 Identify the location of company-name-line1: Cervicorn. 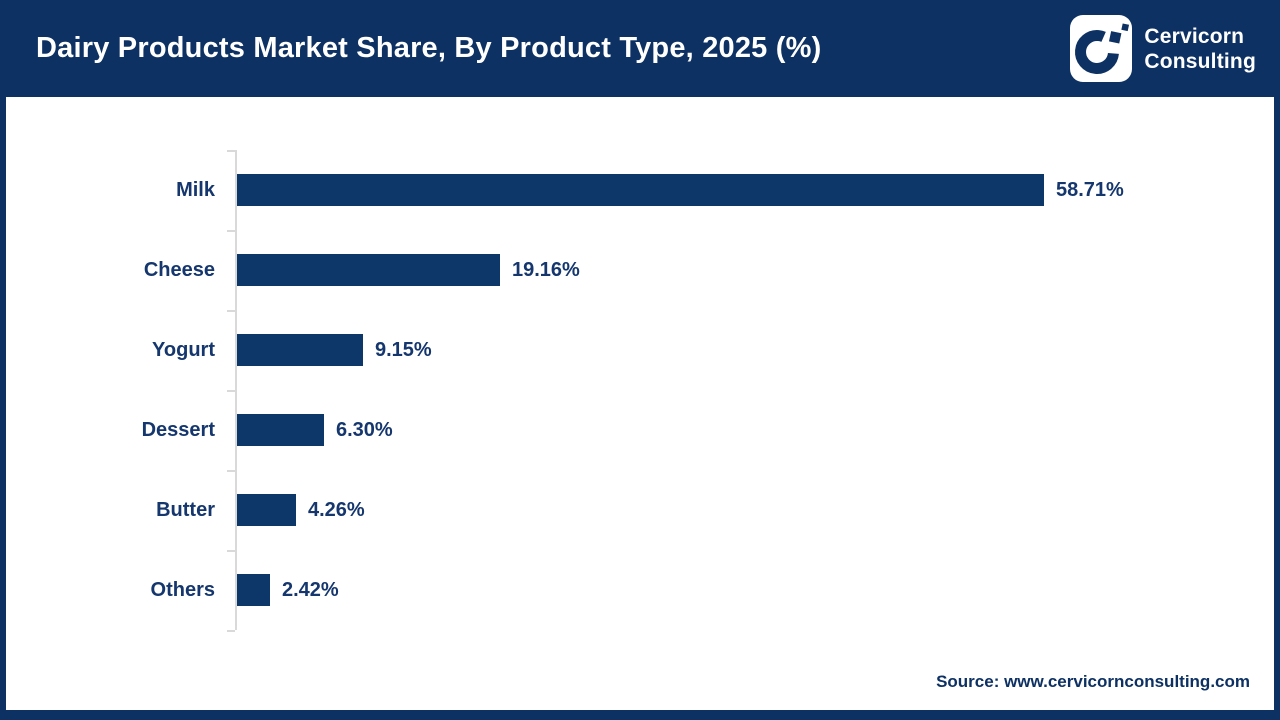
(1194, 36).